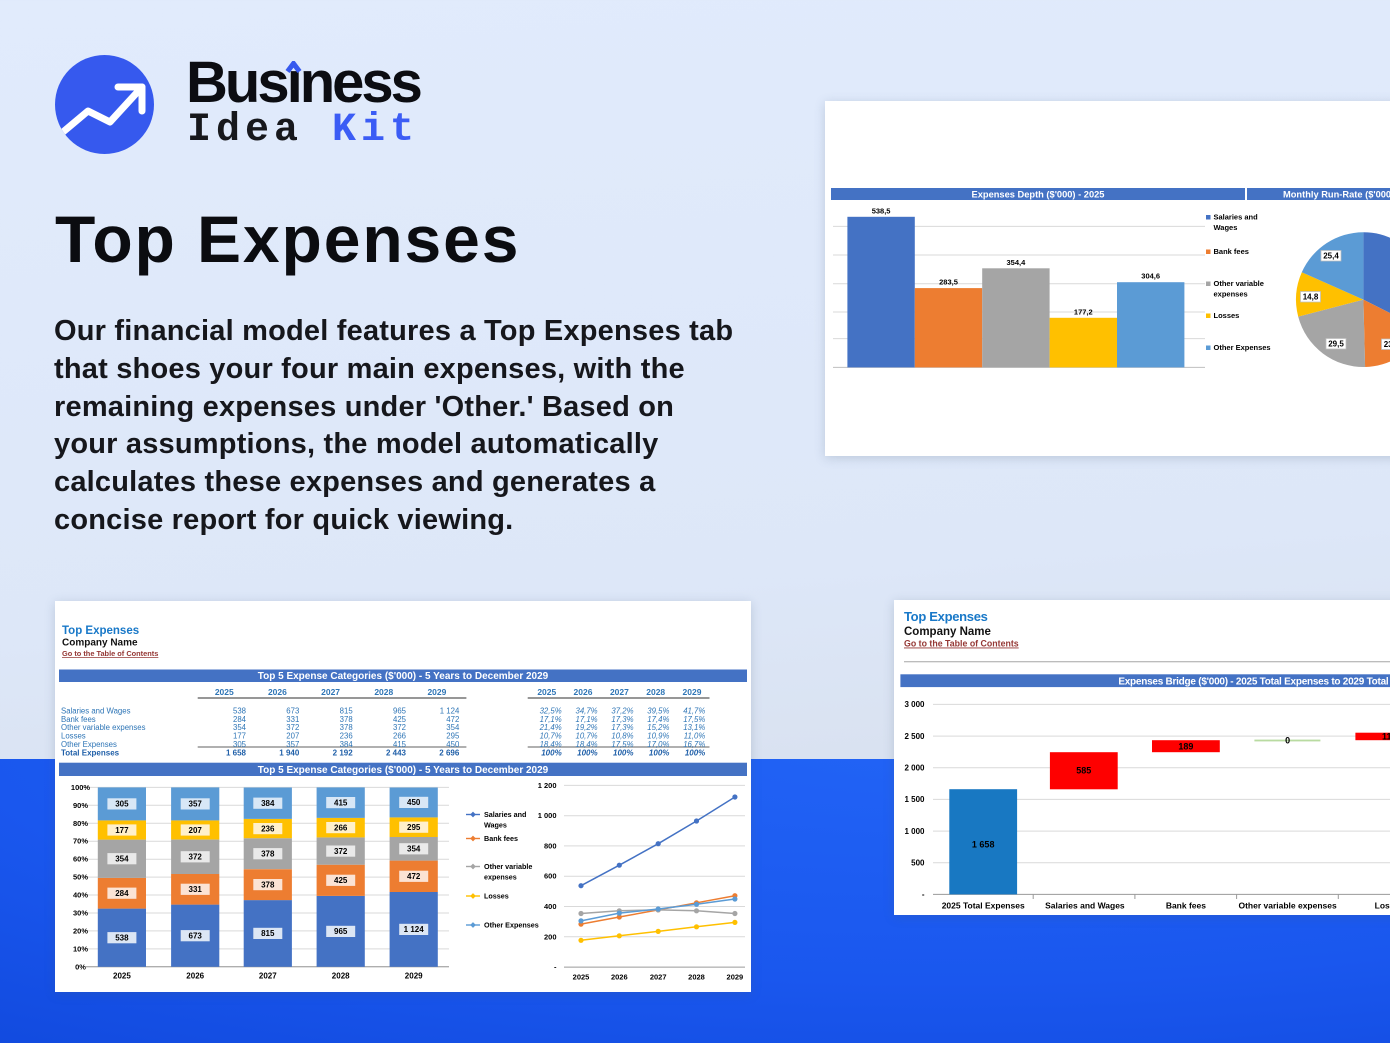 Image resolution: width=1390 pixels, height=1043 pixels. Describe the element at coordinates (80, 966) in the screenshot. I see `svg-text: 0%` at that location.